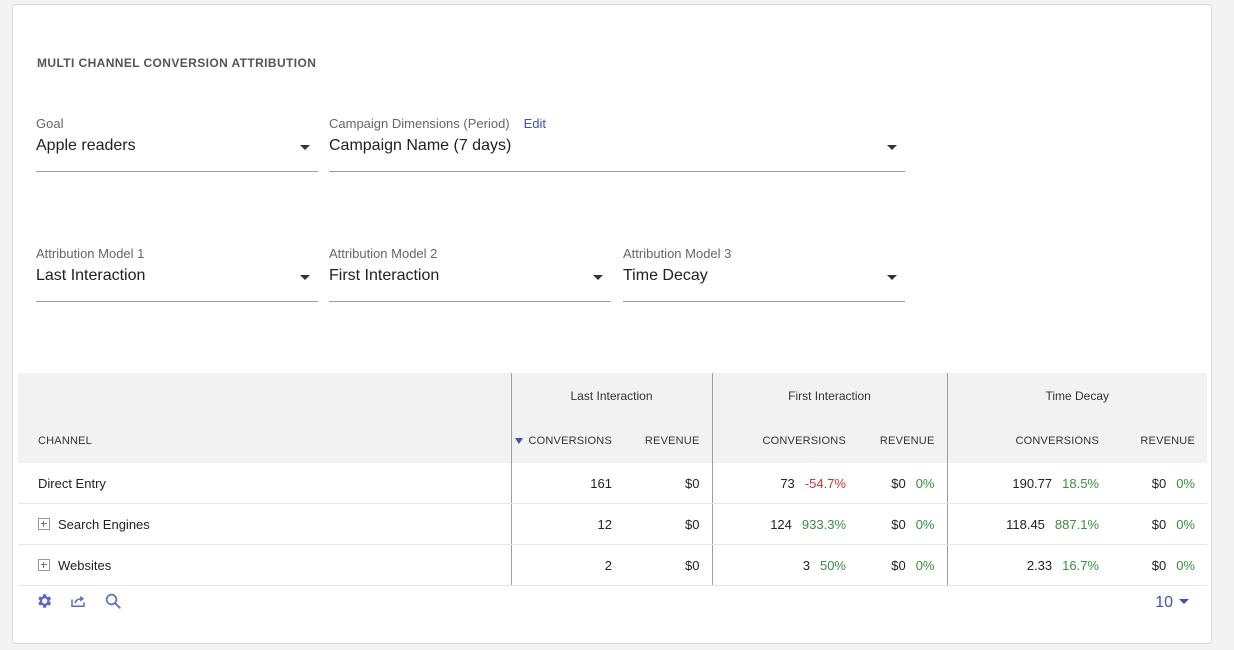  I want to click on model1-value: Last Interaction, so click(91, 275).